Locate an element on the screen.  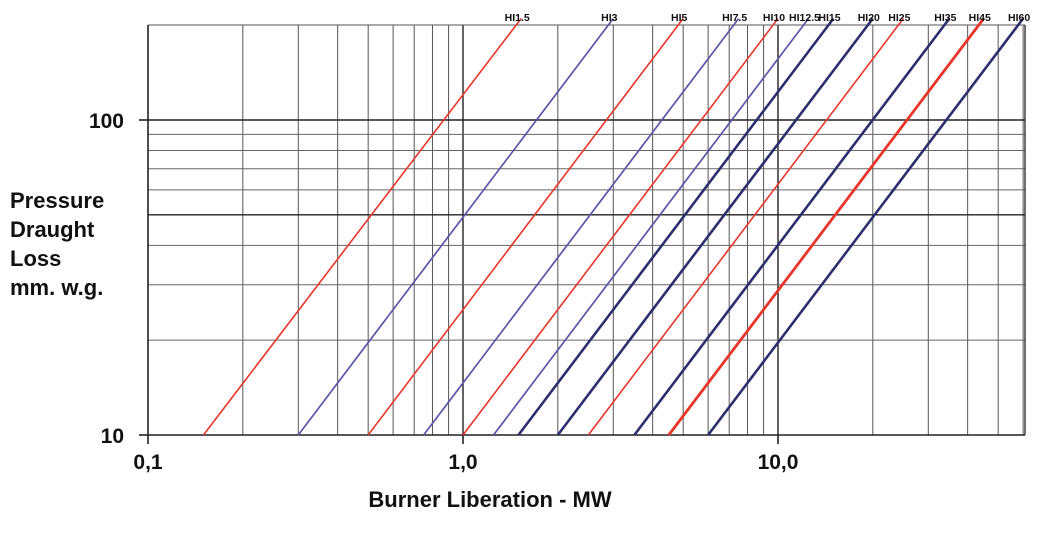
y-tick-labels: 10 100 is located at coordinates (106, 279).